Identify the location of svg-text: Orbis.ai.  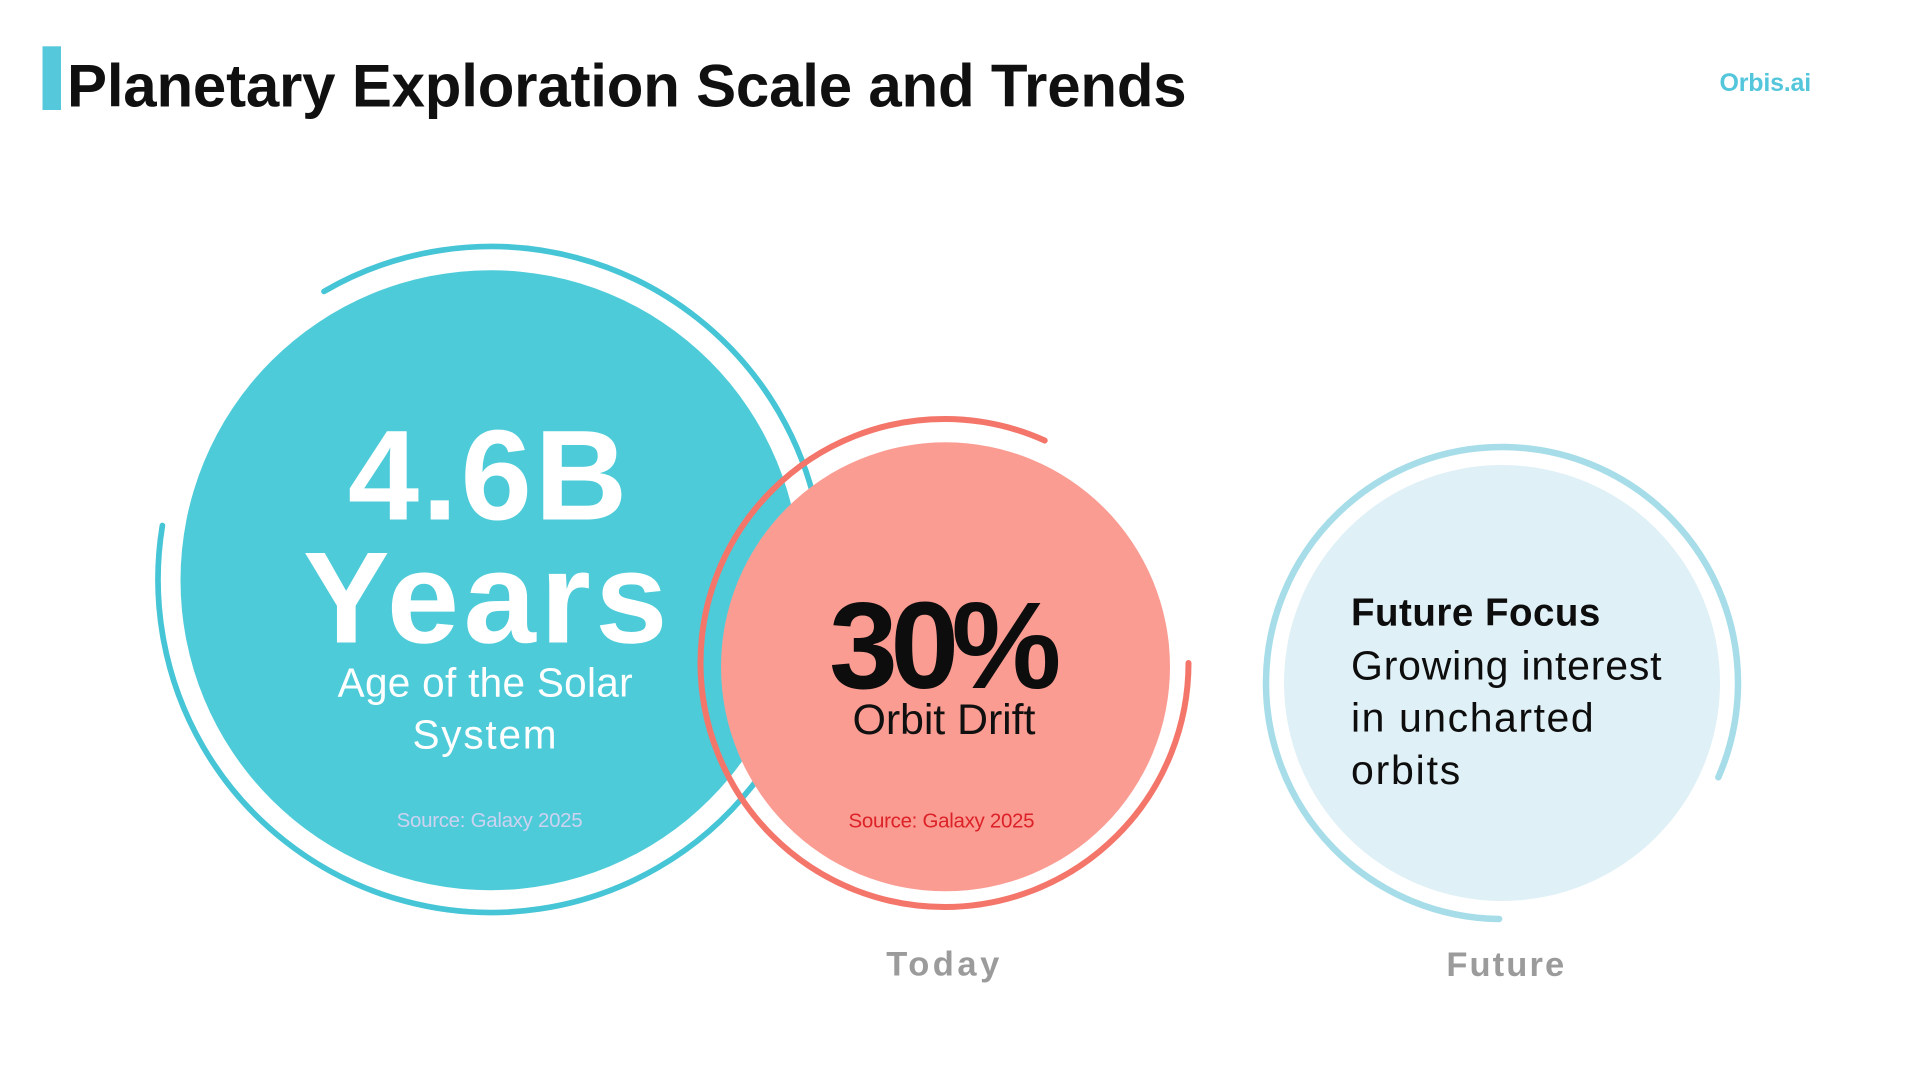
(1766, 83).